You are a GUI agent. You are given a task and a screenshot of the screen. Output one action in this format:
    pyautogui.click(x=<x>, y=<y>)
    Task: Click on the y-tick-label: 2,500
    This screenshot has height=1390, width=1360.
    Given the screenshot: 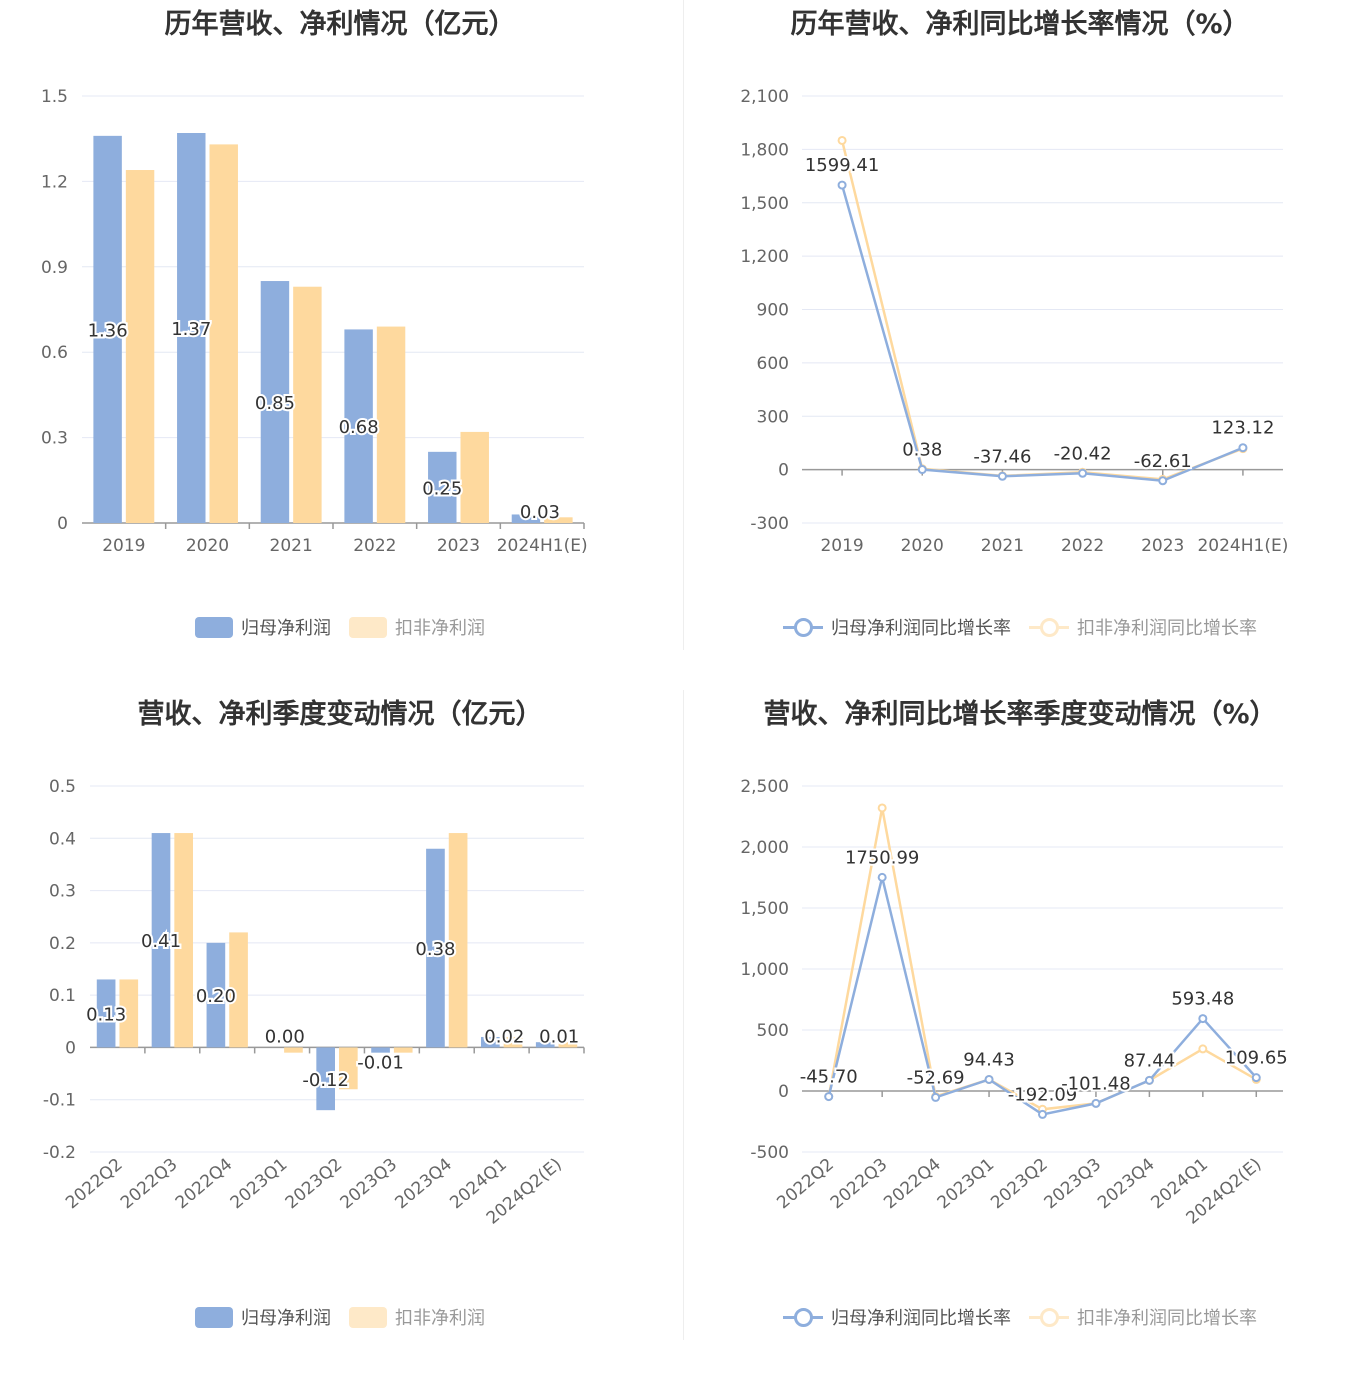 What is the action you would take?
    pyautogui.click(x=764, y=787)
    